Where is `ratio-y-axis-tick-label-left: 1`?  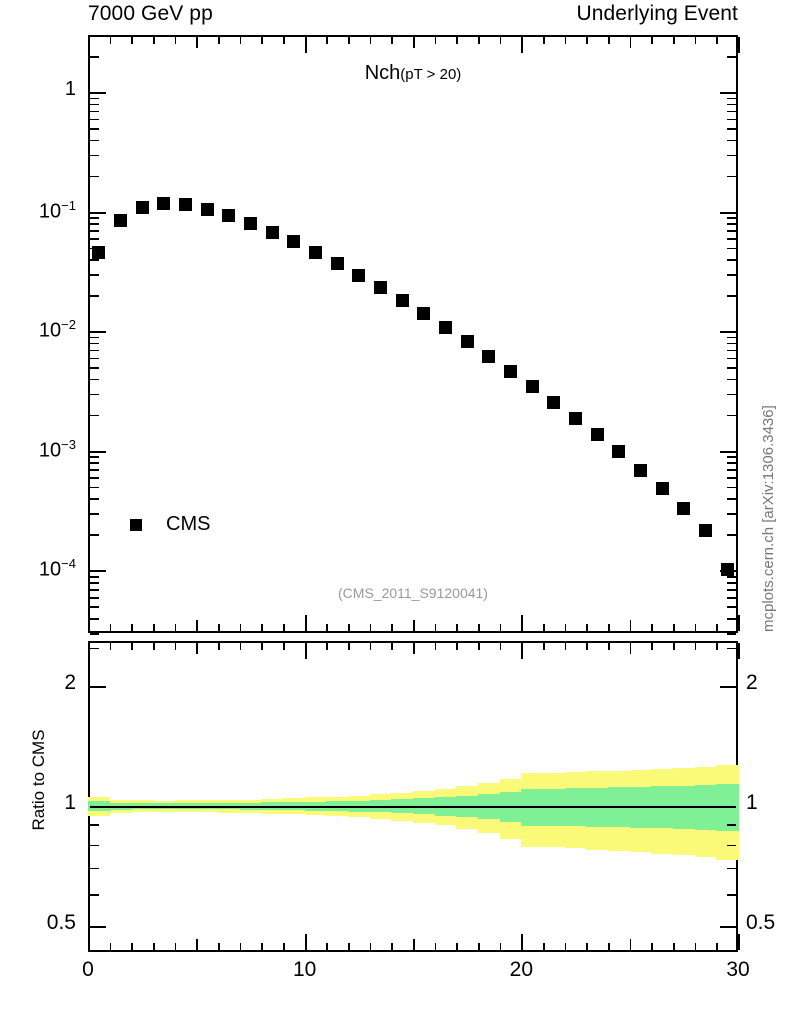 ratio-y-axis-tick-label-left: 1 is located at coordinates (70, 803).